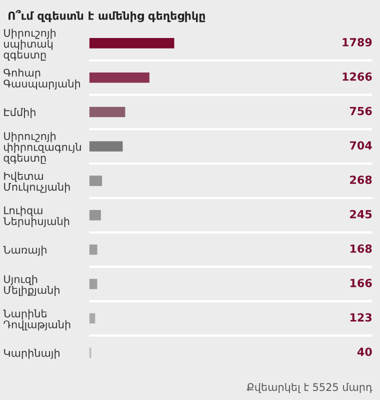  Describe the element at coordinates (361, 145) in the screenshot. I see `data-label: 704` at that location.